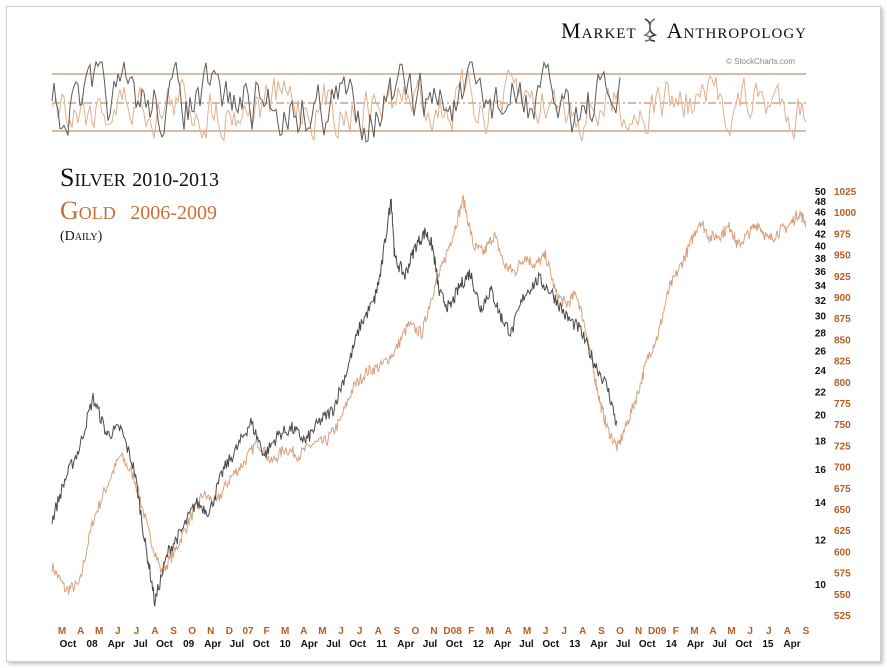 Image resolution: width=887 pixels, height=668 pixels. I want to click on gold-x-tick-label: D09, so click(657, 631).